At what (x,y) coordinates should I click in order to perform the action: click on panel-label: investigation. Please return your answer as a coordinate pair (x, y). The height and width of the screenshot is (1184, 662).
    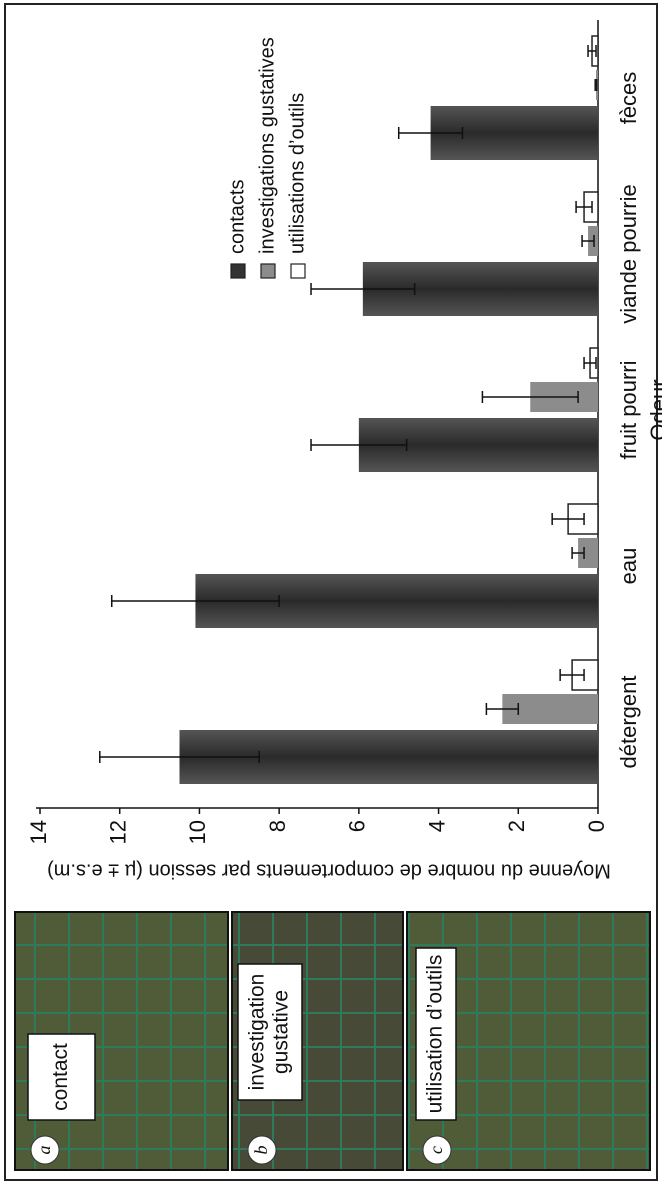
    Looking at the image, I should click on (257, 1032).